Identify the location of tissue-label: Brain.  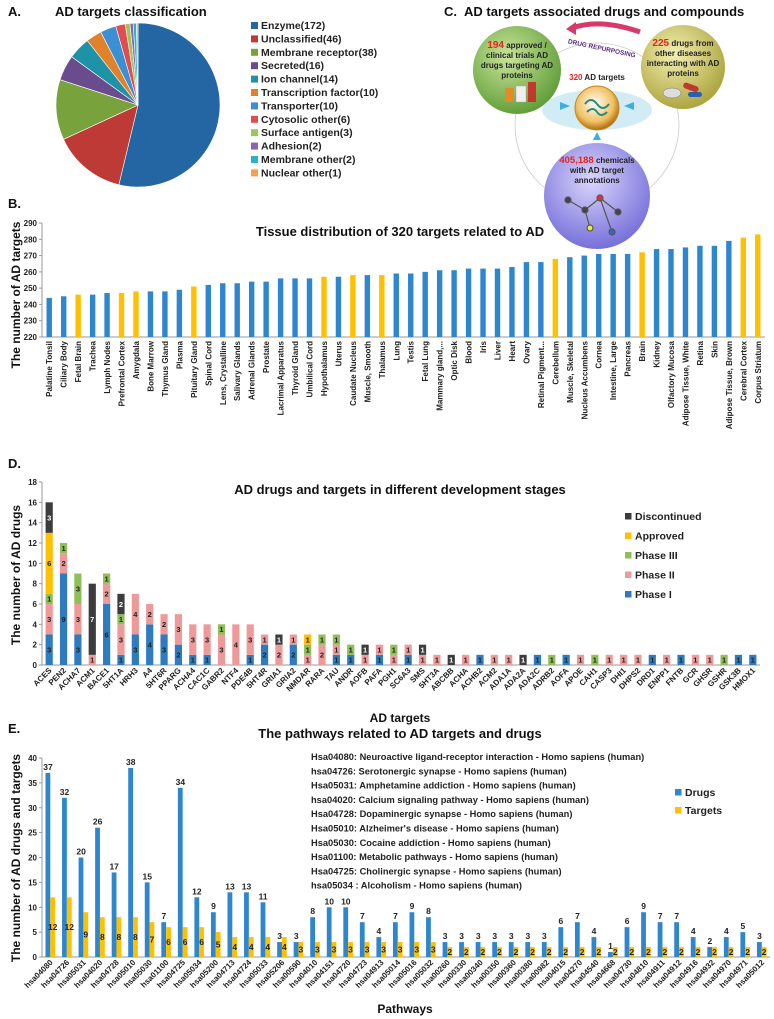
(642, 351).